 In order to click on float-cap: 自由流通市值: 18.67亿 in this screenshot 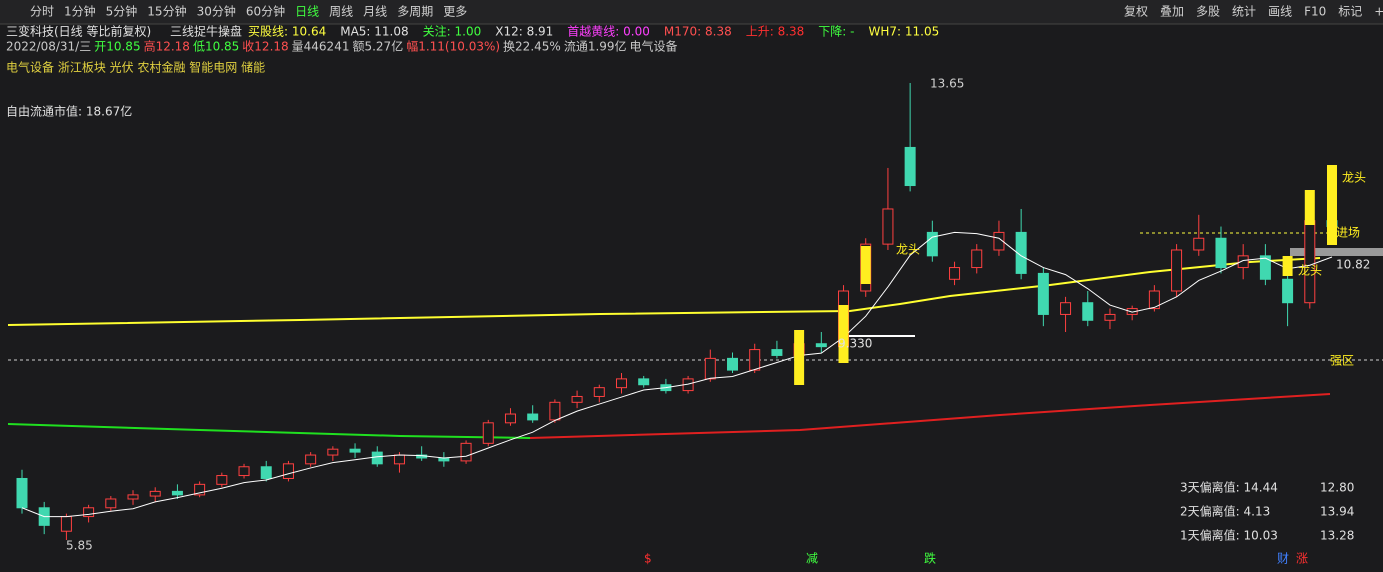, I will do `click(69, 111)`.